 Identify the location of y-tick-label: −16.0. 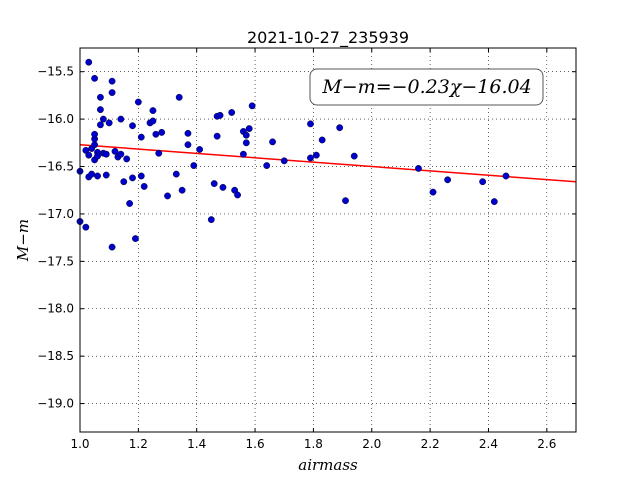
(55, 119).